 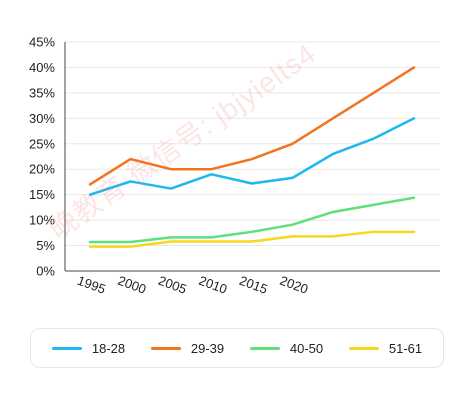 What do you see at coordinates (91, 285) in the screenshot?
I see `x-tick-label: 1995` at bounding box center [91, 285].